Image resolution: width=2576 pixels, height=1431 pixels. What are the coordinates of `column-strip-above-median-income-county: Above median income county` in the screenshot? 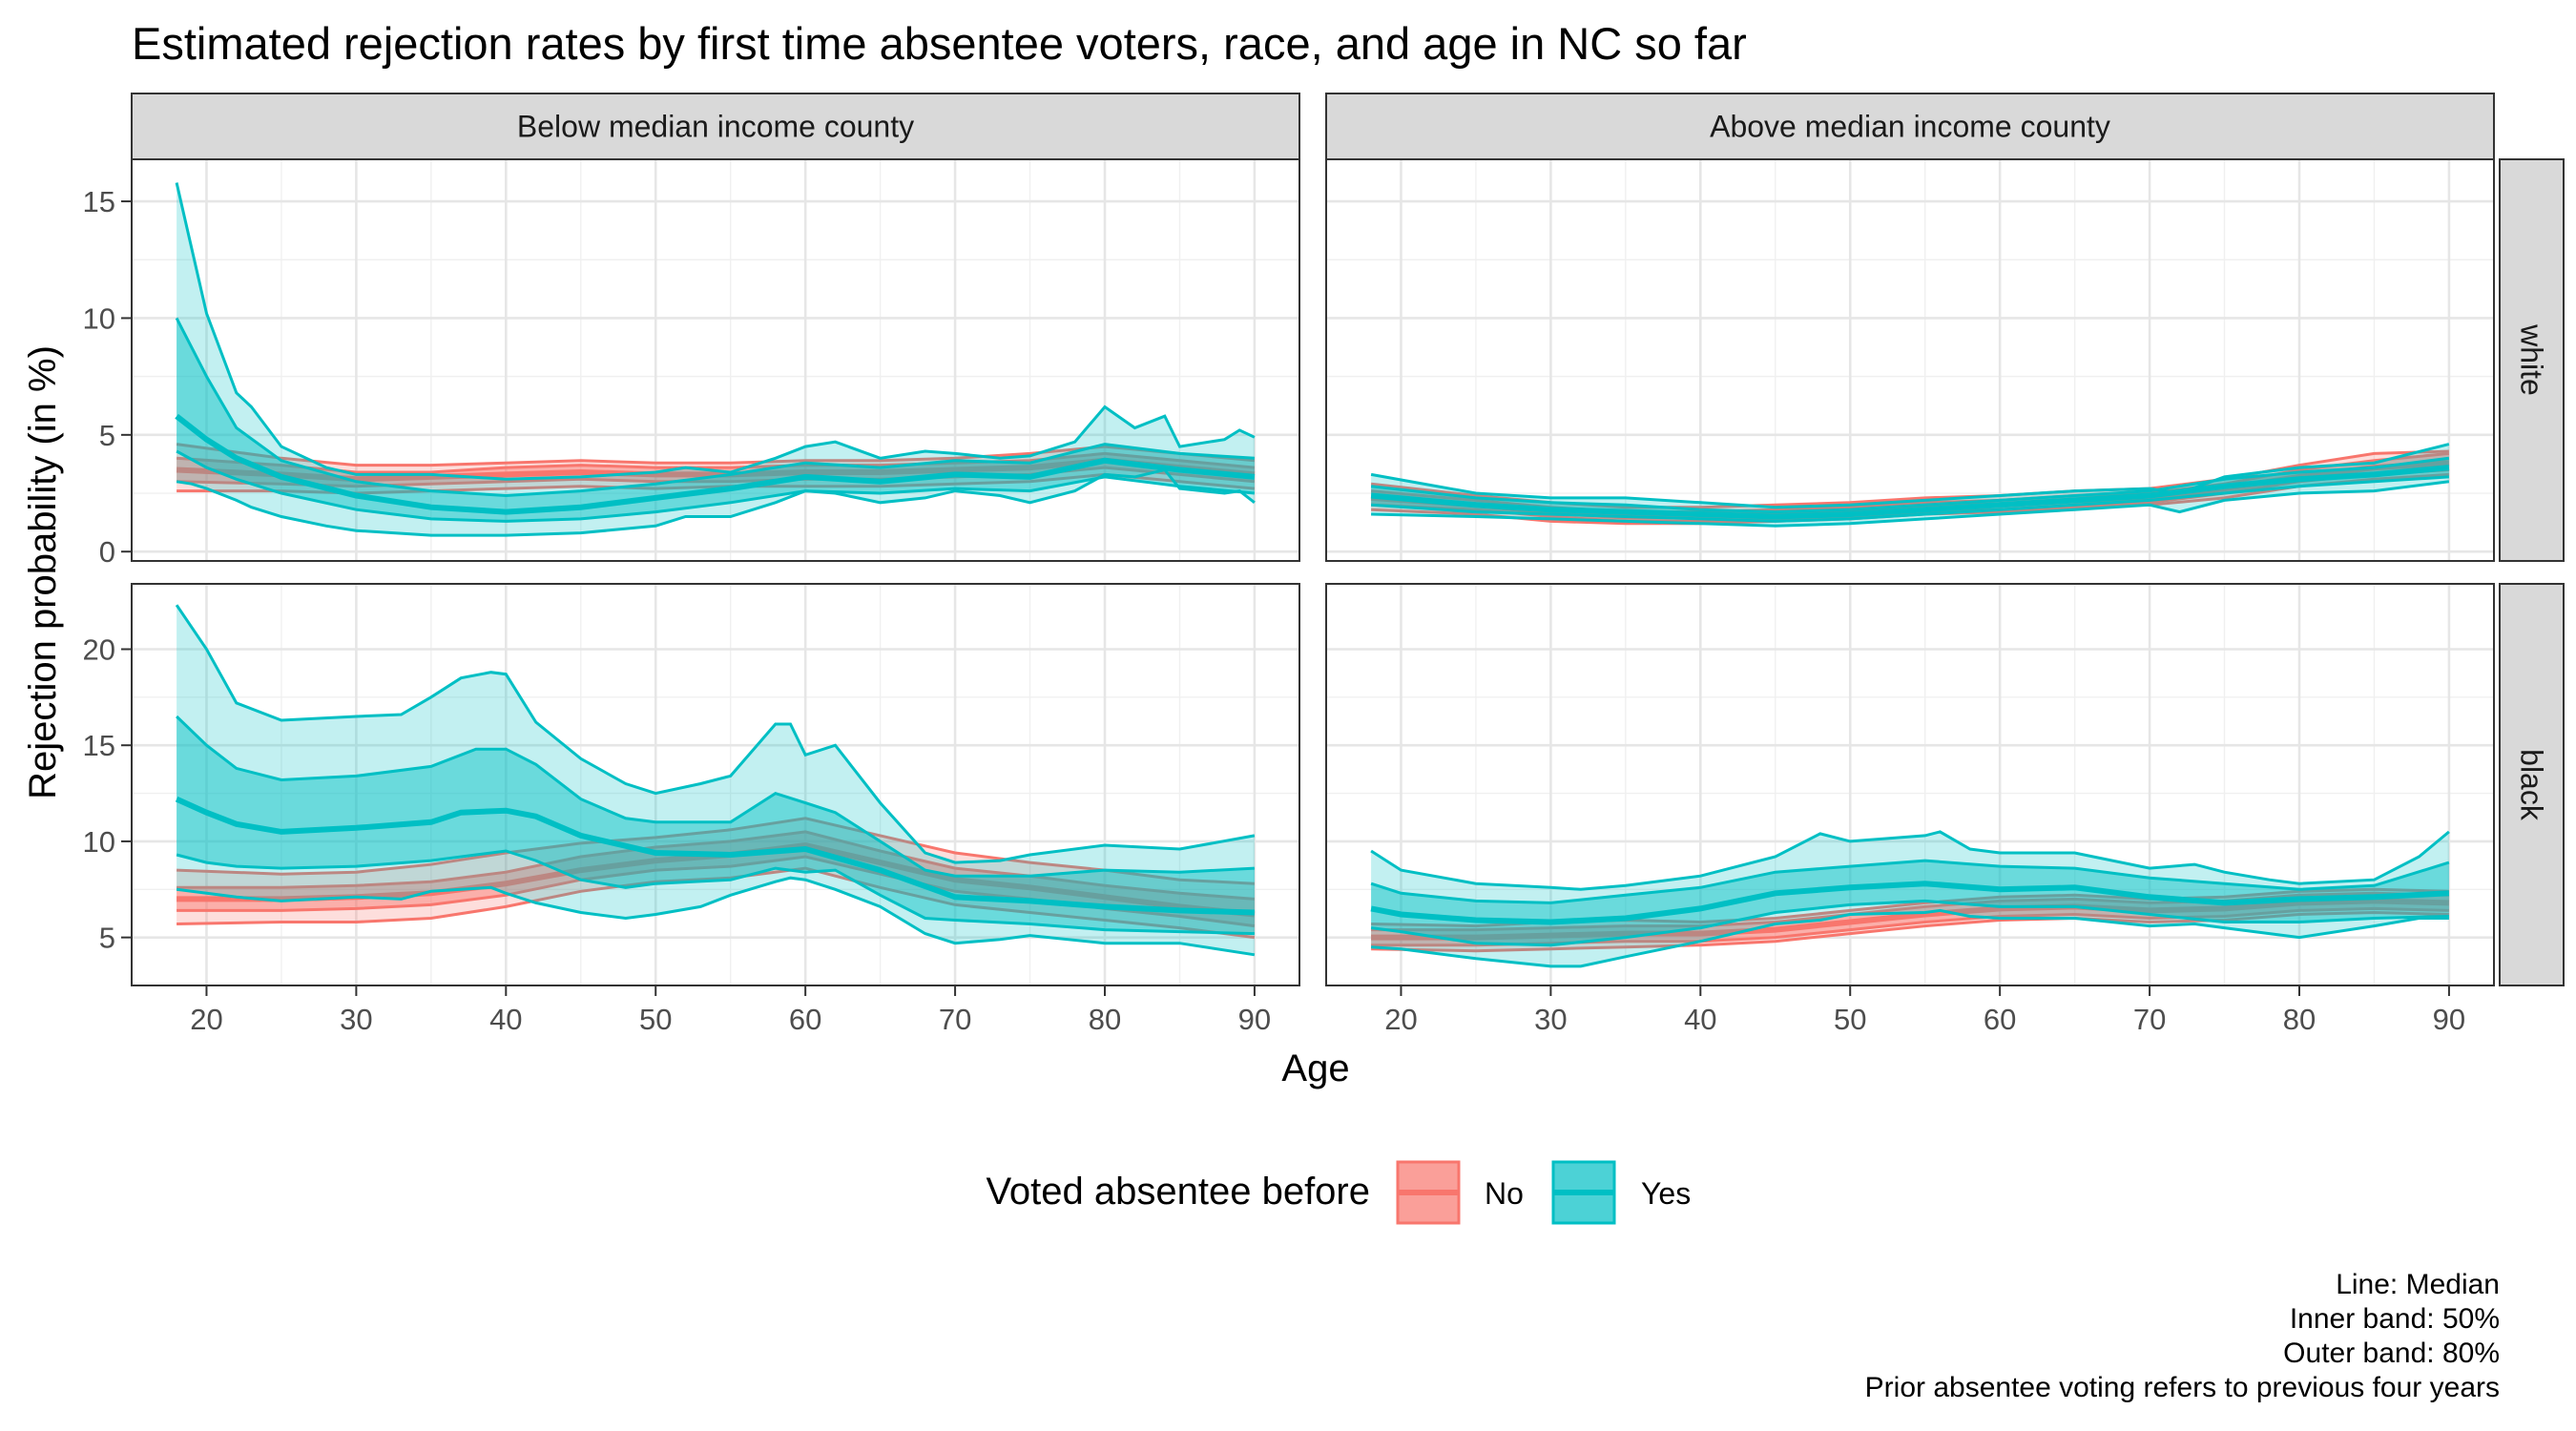 It's located at (1910, 127).